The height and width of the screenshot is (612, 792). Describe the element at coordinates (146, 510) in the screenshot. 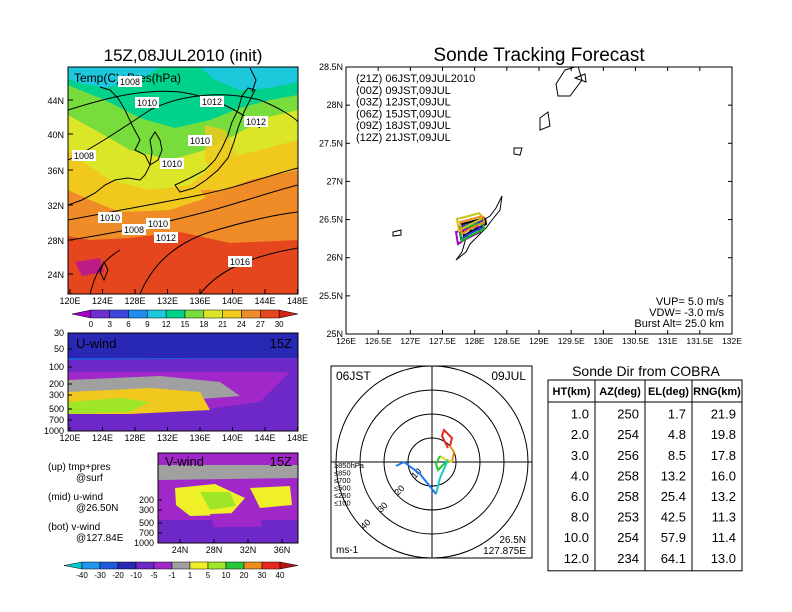

I see `v-wind-y-label: 300` at that location.